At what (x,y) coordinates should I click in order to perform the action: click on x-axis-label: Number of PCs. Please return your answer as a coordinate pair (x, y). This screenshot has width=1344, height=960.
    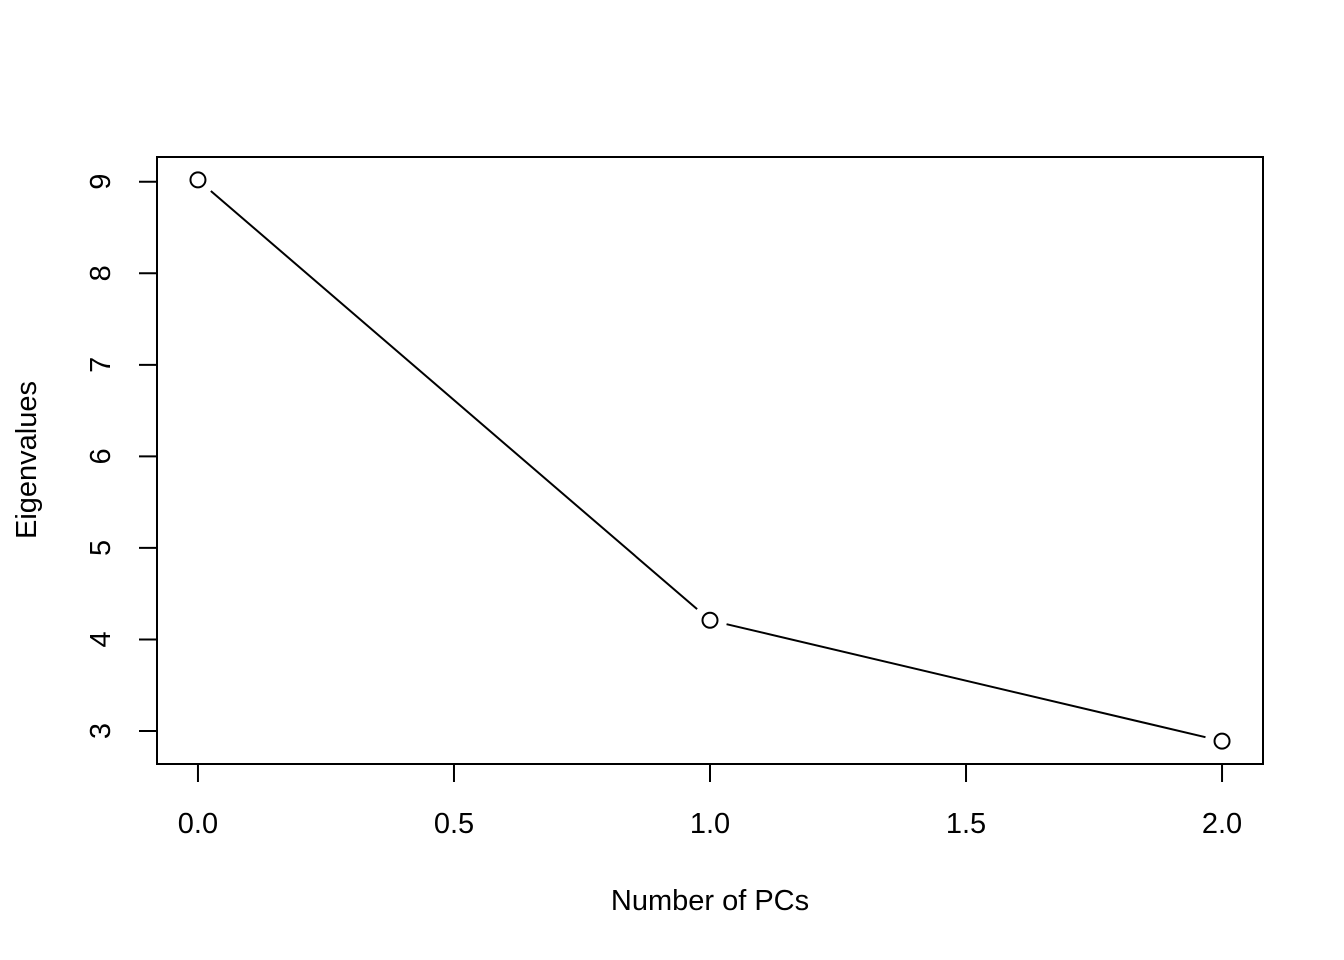
    Looking at the image, I should click on (710, 901).